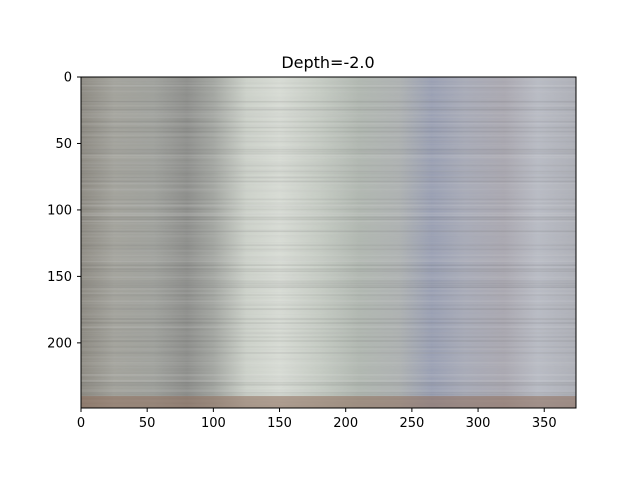 The height and width of the screenshot is (484, 640). I want to click on y-tick-label: 50, so click(63, 144).